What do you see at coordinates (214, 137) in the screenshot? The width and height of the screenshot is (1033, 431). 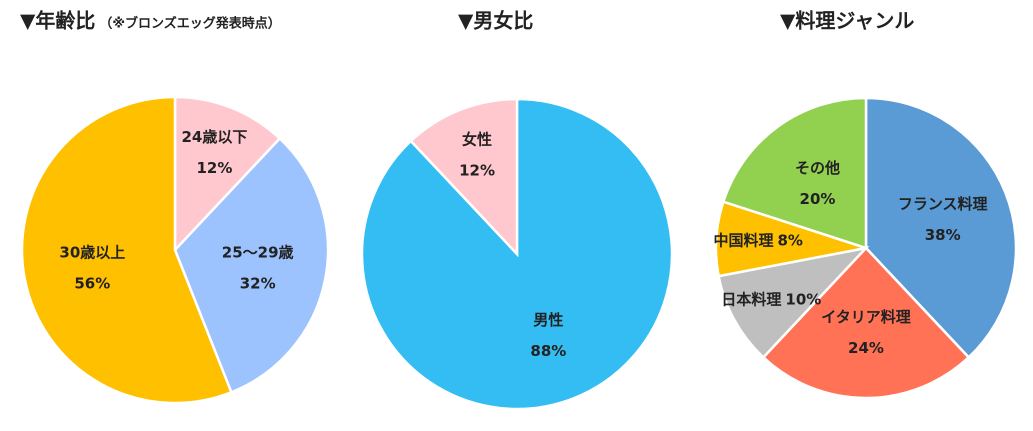 I see `slice-label: 24歳以下` at bounding box center [214, 137].